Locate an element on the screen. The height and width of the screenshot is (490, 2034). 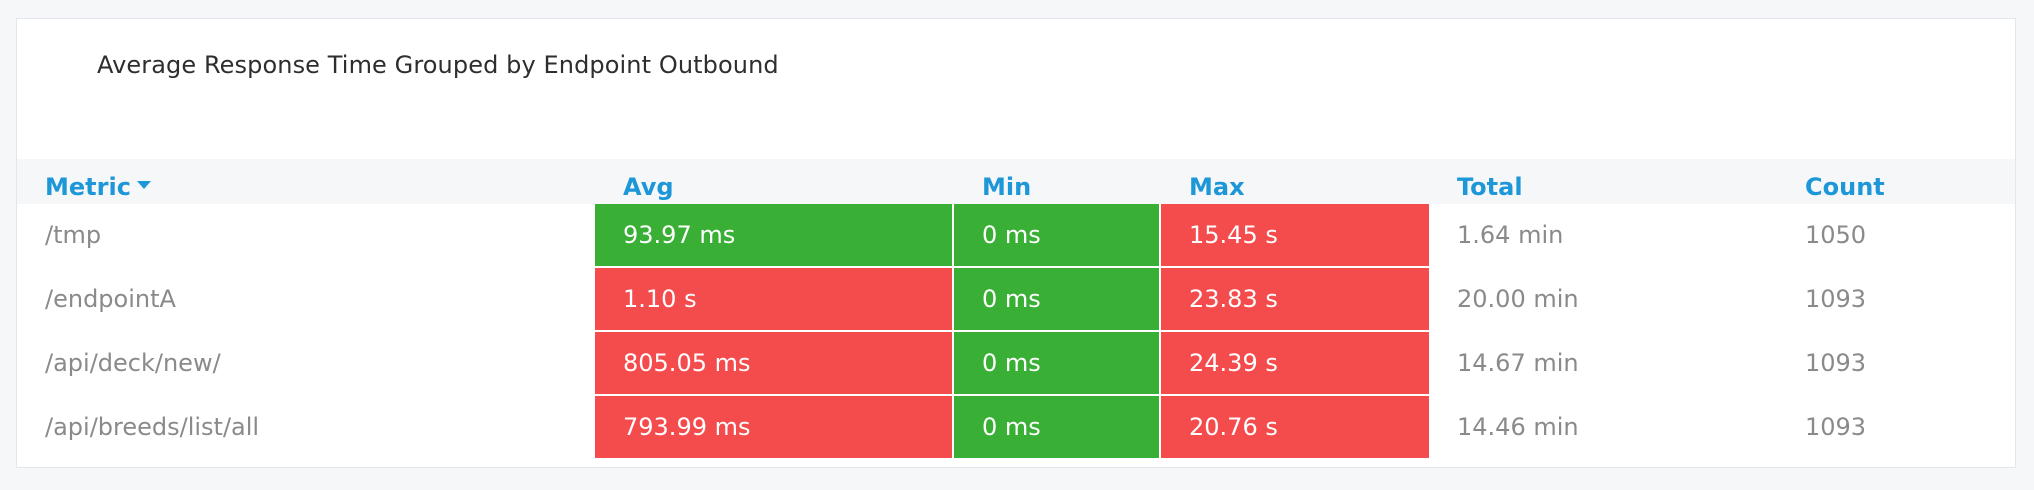
total-cell: 14.46 min is located at coordinates (1518, 427).